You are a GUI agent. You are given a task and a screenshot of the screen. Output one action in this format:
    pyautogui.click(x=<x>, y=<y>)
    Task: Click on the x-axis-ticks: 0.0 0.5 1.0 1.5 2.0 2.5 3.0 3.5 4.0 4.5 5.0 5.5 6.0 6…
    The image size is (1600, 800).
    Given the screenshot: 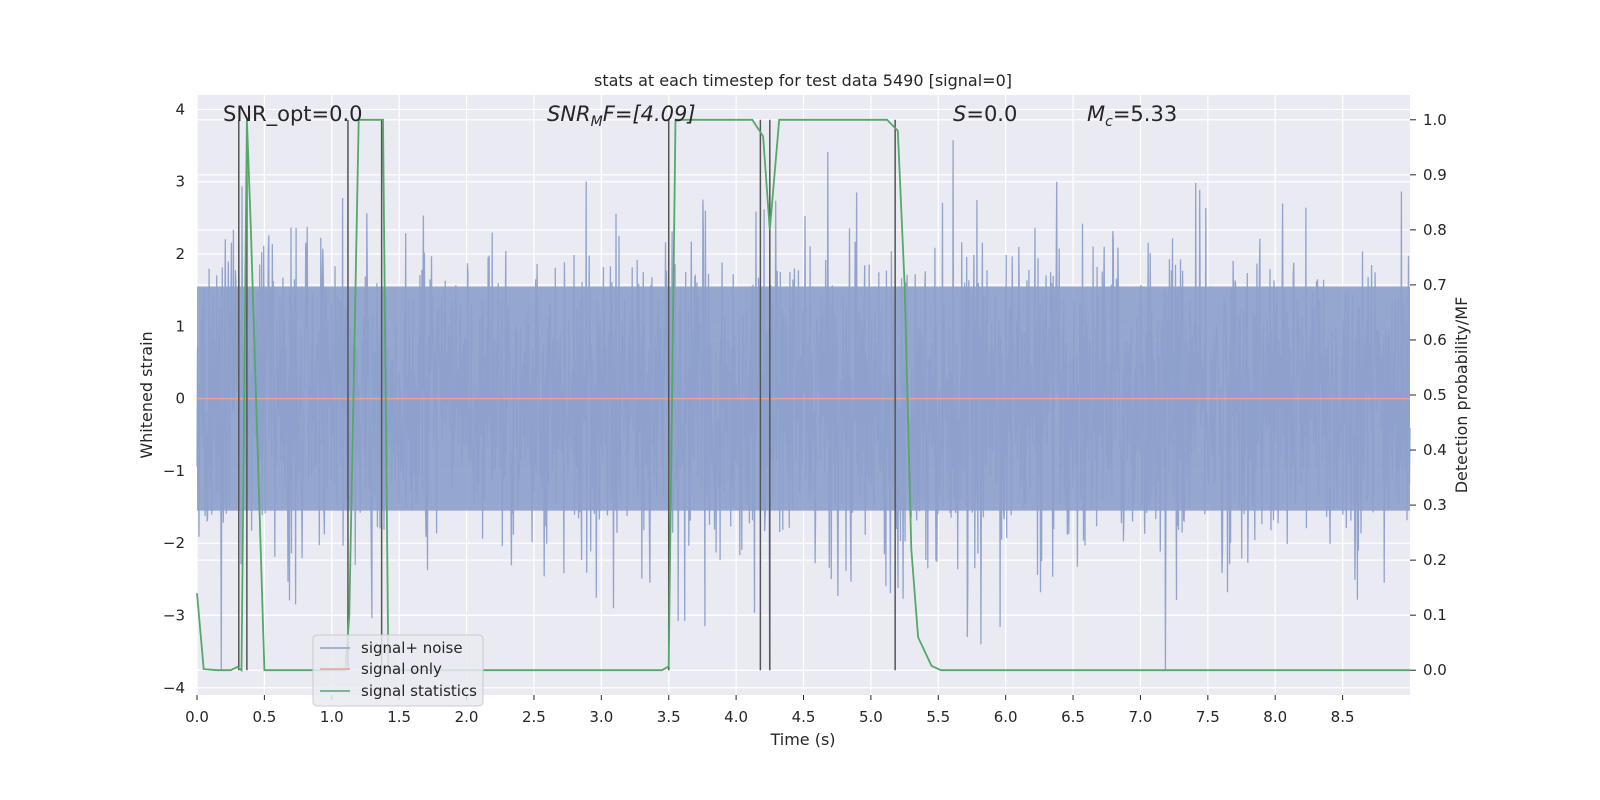 What is the action you would take?
    pyautogui.click(x=770, y=710)
    